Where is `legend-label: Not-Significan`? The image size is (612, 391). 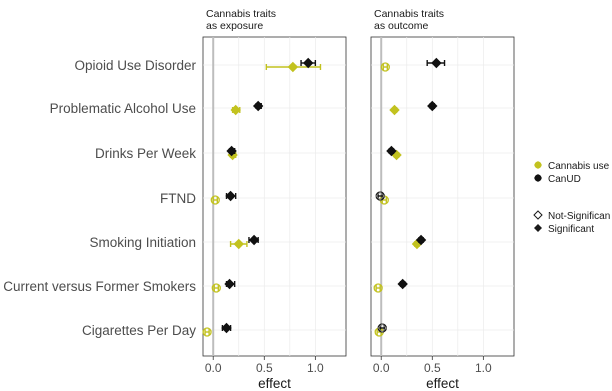
legend-label: Not-Significan is located at coordinates (579, 216).